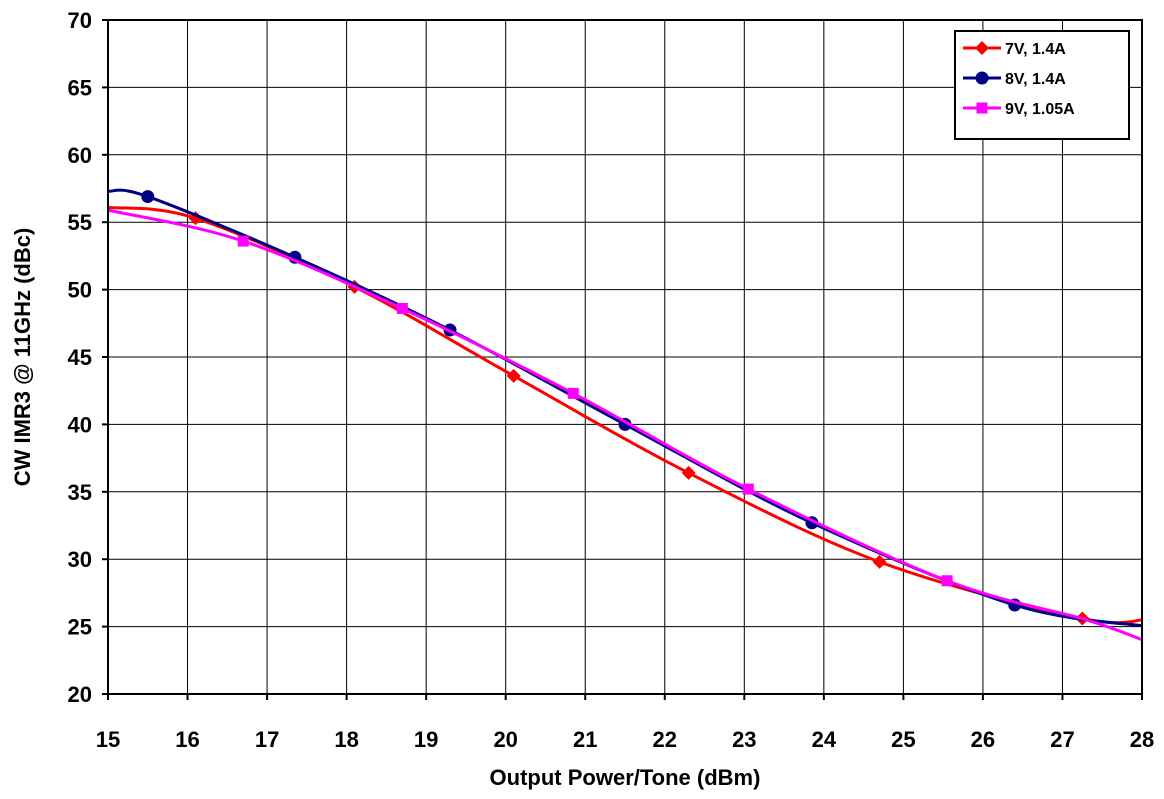 This screenshot has width=1164, height=799. I want to click on legend-entry: 9V, 1.05A, so click(1019, 109).